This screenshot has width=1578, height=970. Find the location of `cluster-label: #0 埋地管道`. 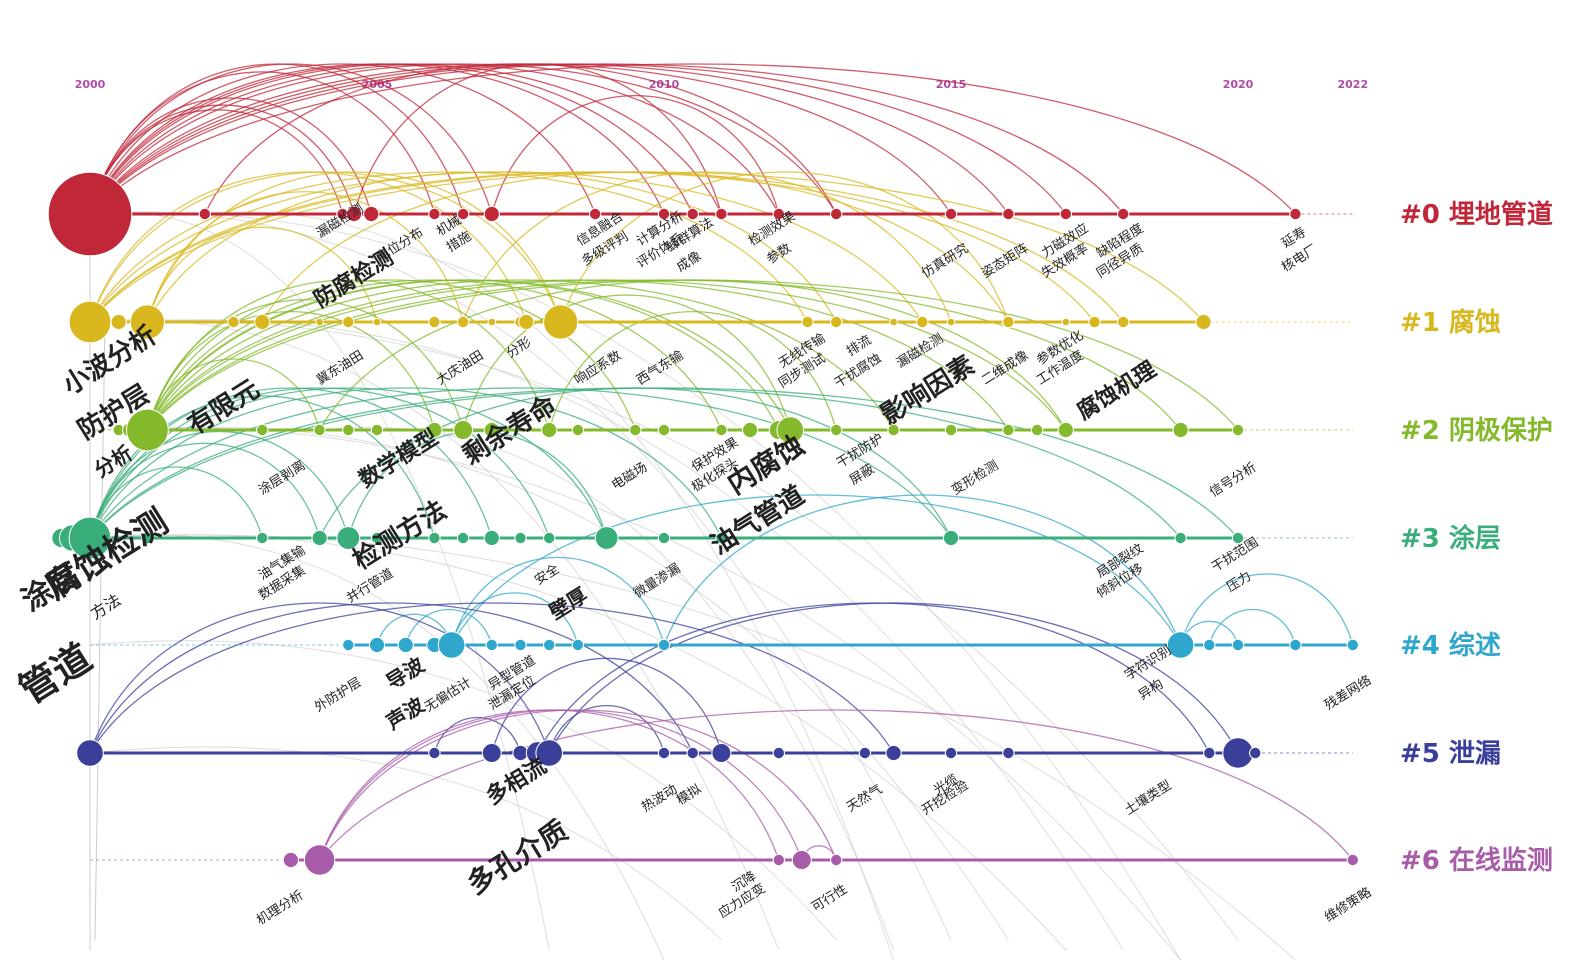

cluster-label: #0 埋地管道 is located at coordinates (1476, 214).